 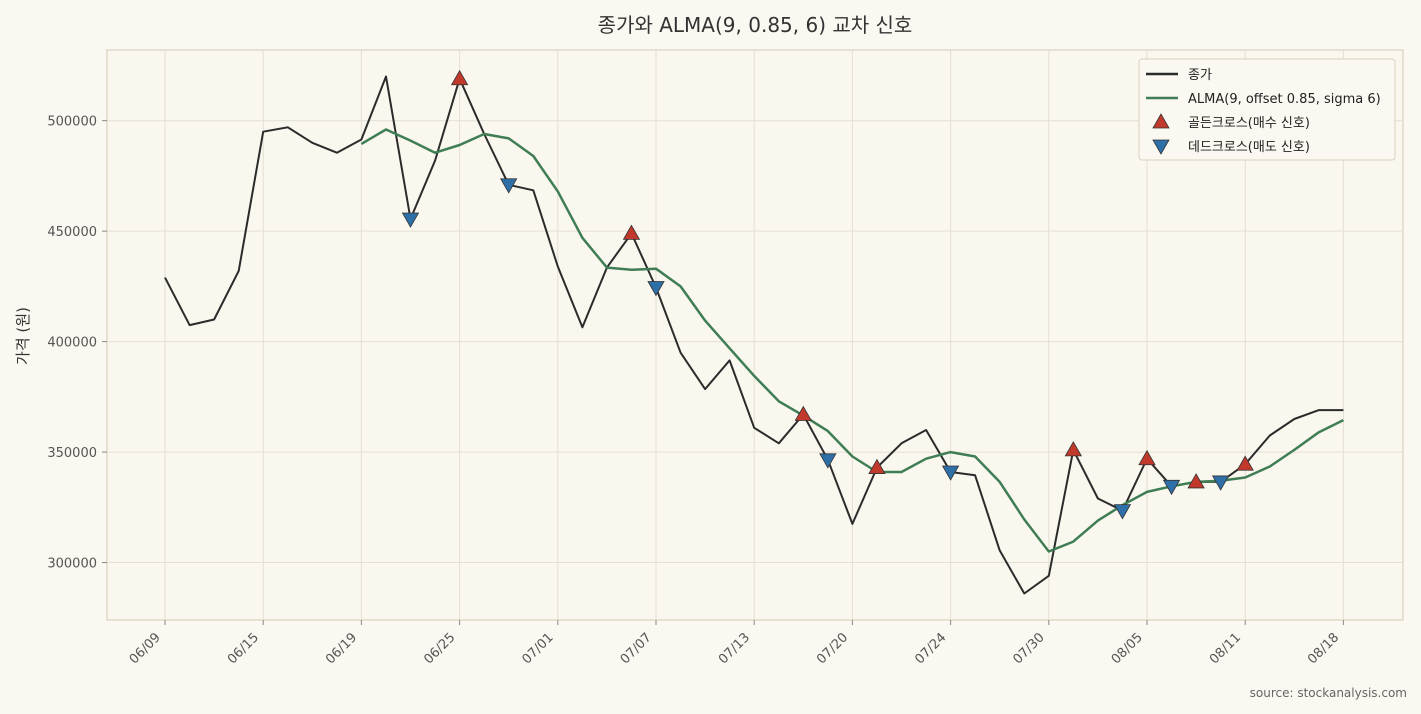 I want to click on x-tick-label: 07/30, so click(x=1029, y=648).